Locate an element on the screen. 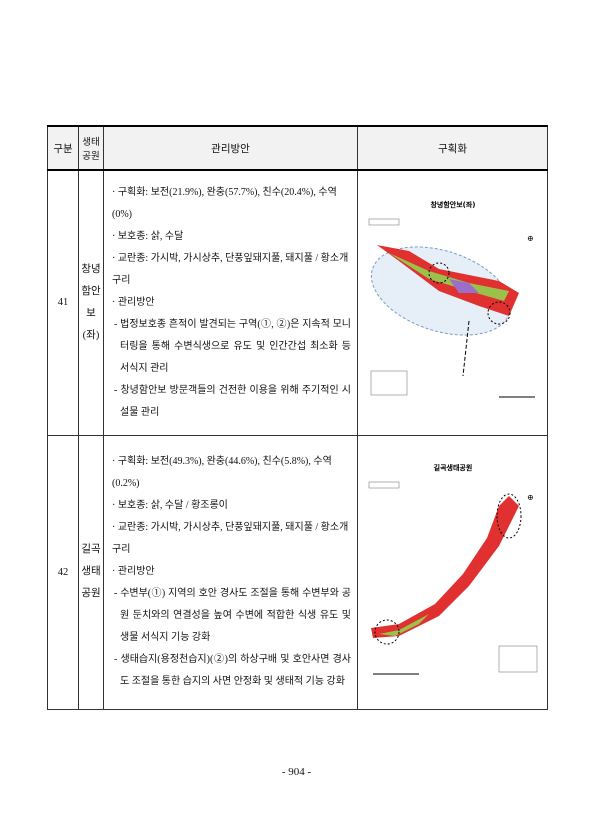  park-line: 함안보 is located at coordinates (91, 302).